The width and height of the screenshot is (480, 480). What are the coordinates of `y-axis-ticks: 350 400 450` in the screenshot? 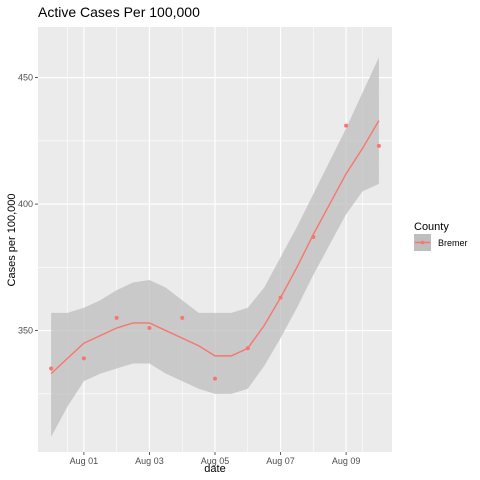 It's located at (28, 204).